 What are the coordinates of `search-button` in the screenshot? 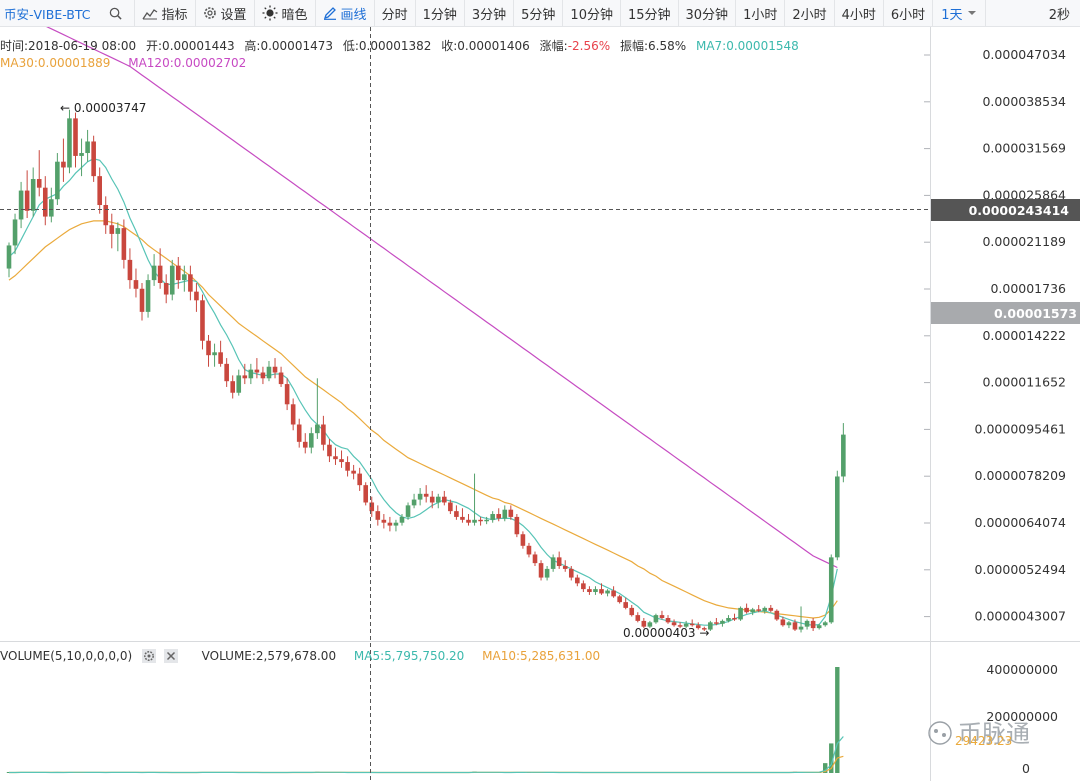 It's located at (115, 13).